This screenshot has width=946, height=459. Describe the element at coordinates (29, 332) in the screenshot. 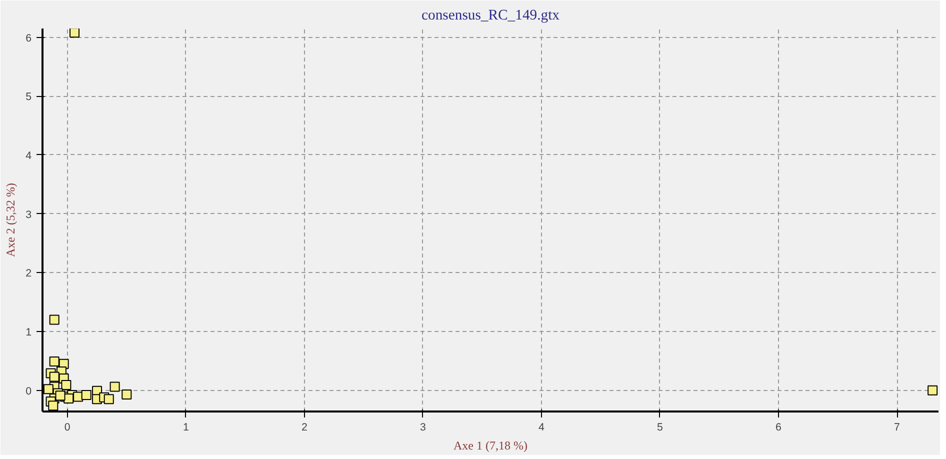

I see `y-tick-label: 1` at that location.